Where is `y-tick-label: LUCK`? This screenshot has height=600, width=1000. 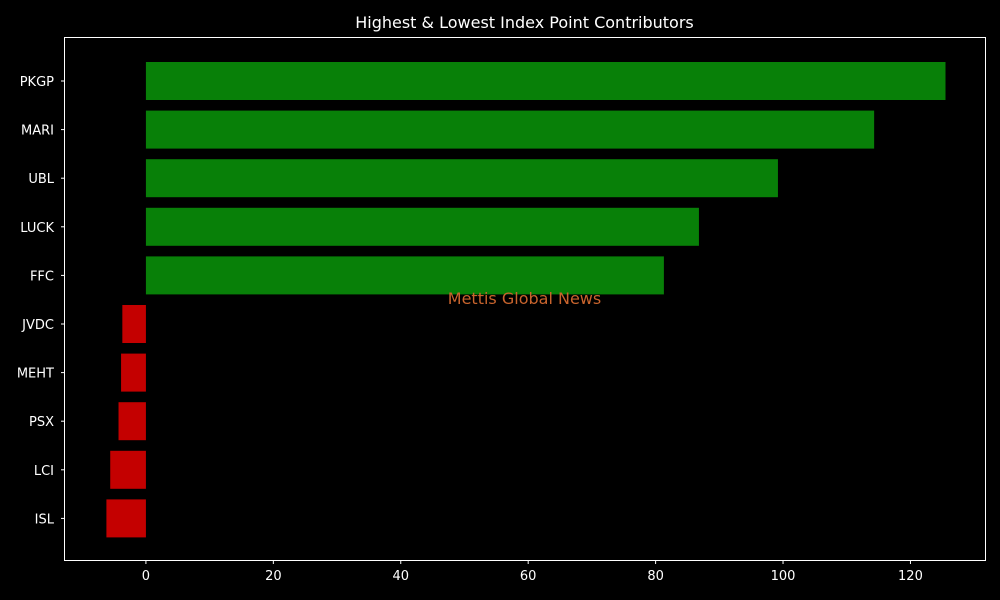
y-tick-label: LUCK is located at coordinates (37, 228).